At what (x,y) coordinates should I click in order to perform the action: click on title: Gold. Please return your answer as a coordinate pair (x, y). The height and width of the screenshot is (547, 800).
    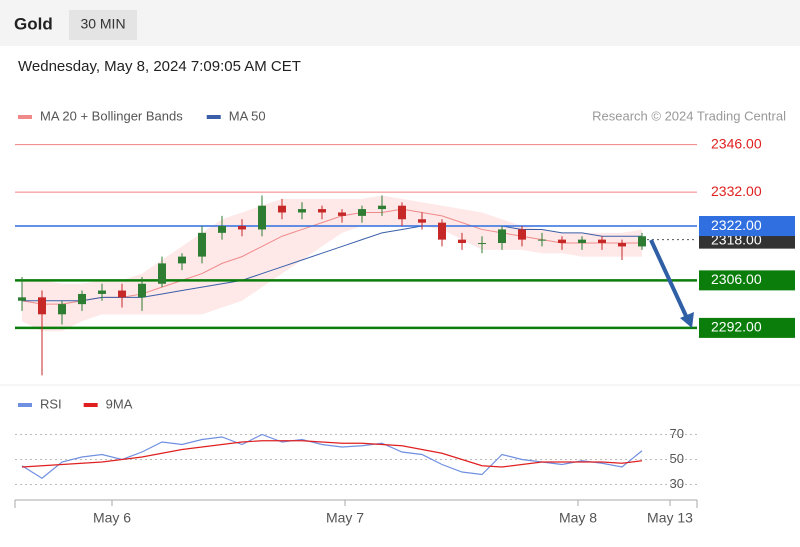
    Looking at the image, I should click on (33, 23).